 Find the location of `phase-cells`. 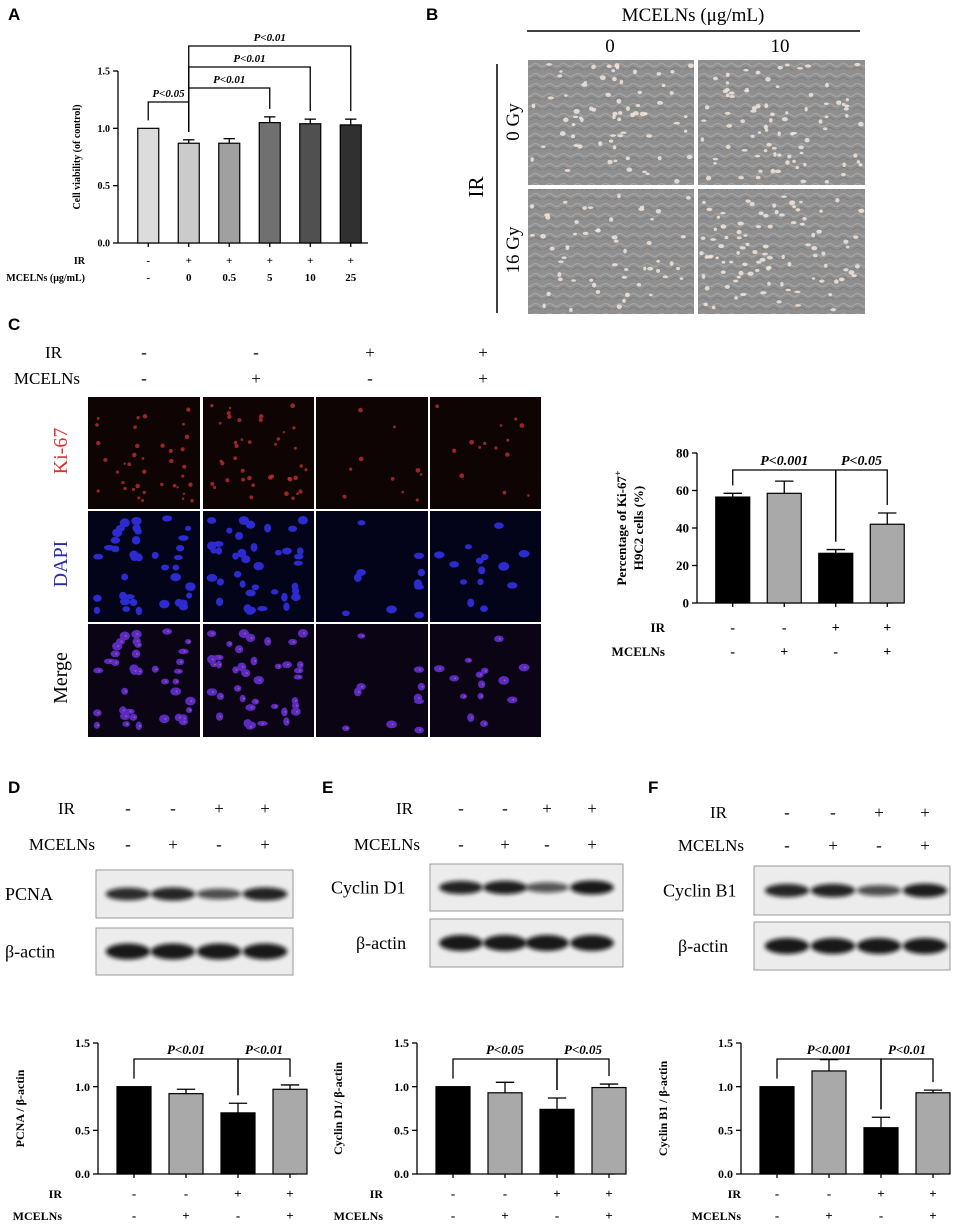

phase-cells is located at coordinates (697, 187).